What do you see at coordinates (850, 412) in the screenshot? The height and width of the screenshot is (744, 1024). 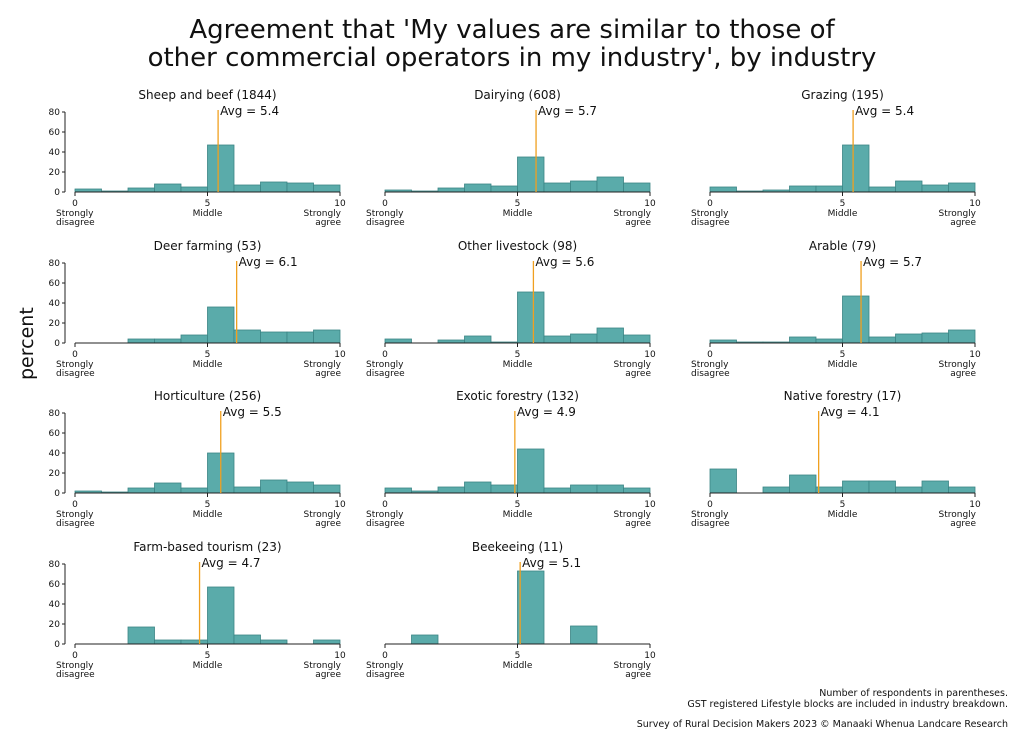 I see `average-label: Avg = 4.1` at bounding box center [850, 412].